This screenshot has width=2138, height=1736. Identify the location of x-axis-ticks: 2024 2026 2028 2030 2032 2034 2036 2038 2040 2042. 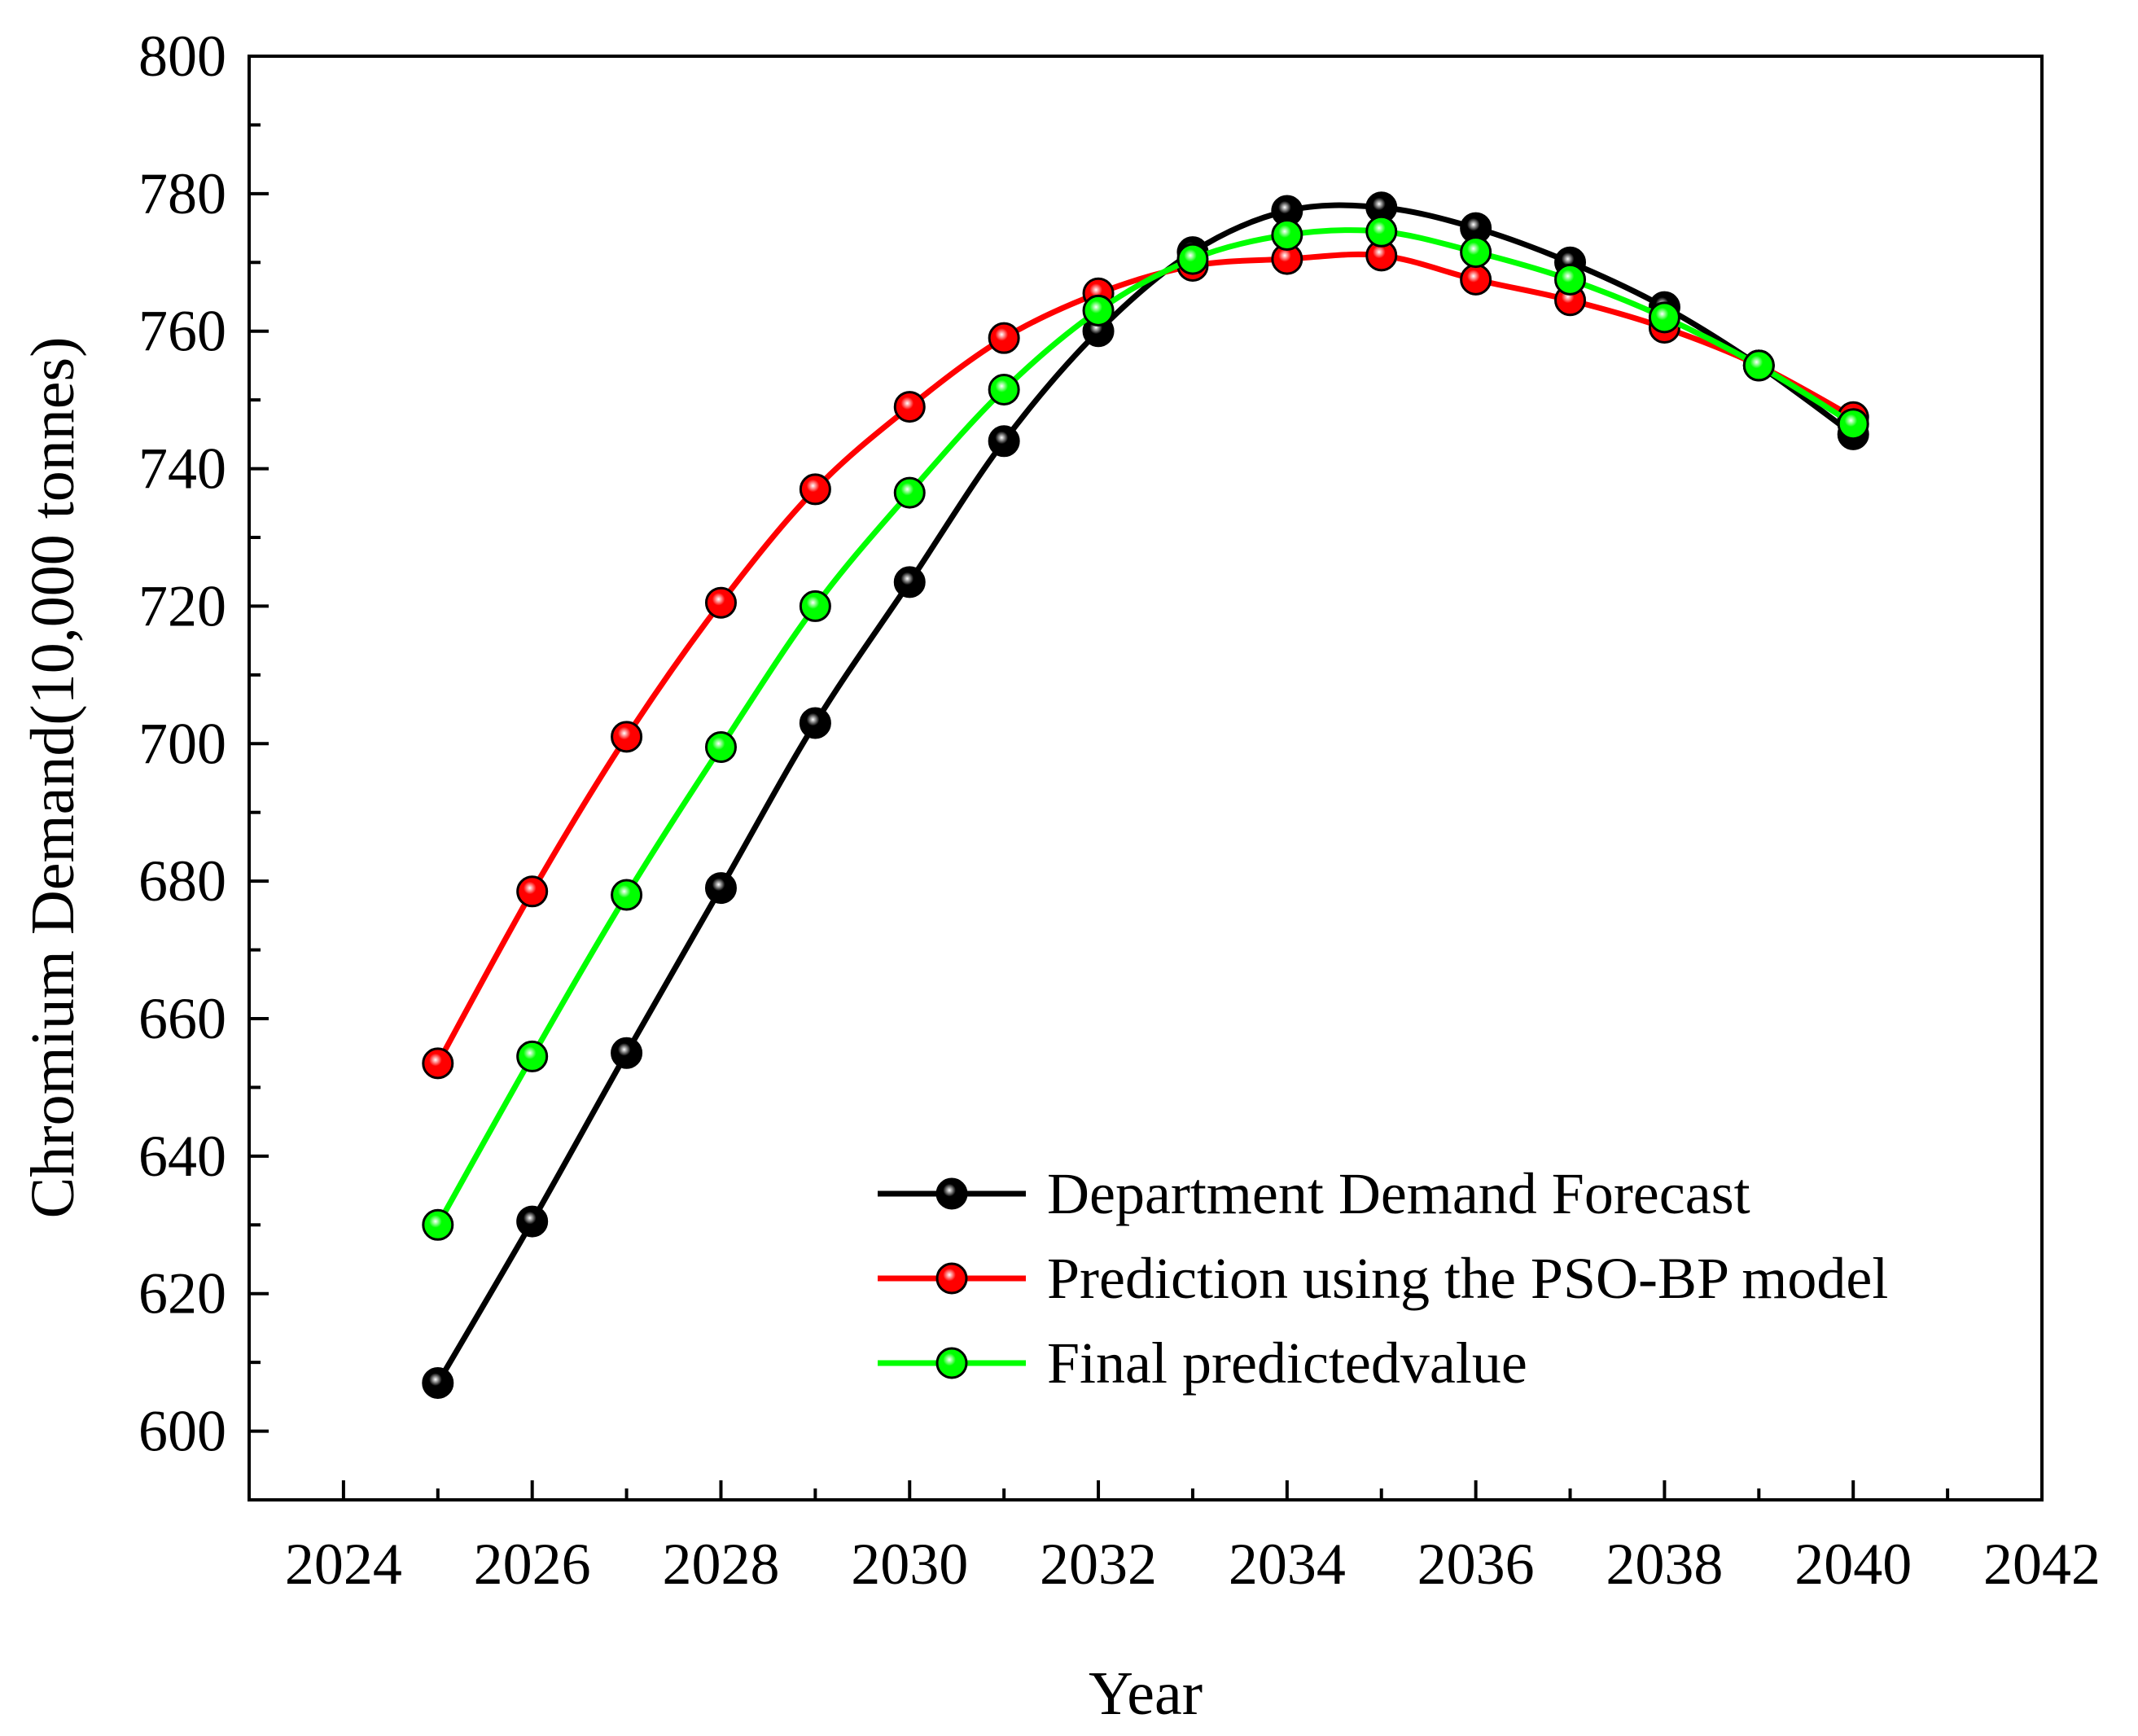
(1174, 1538).